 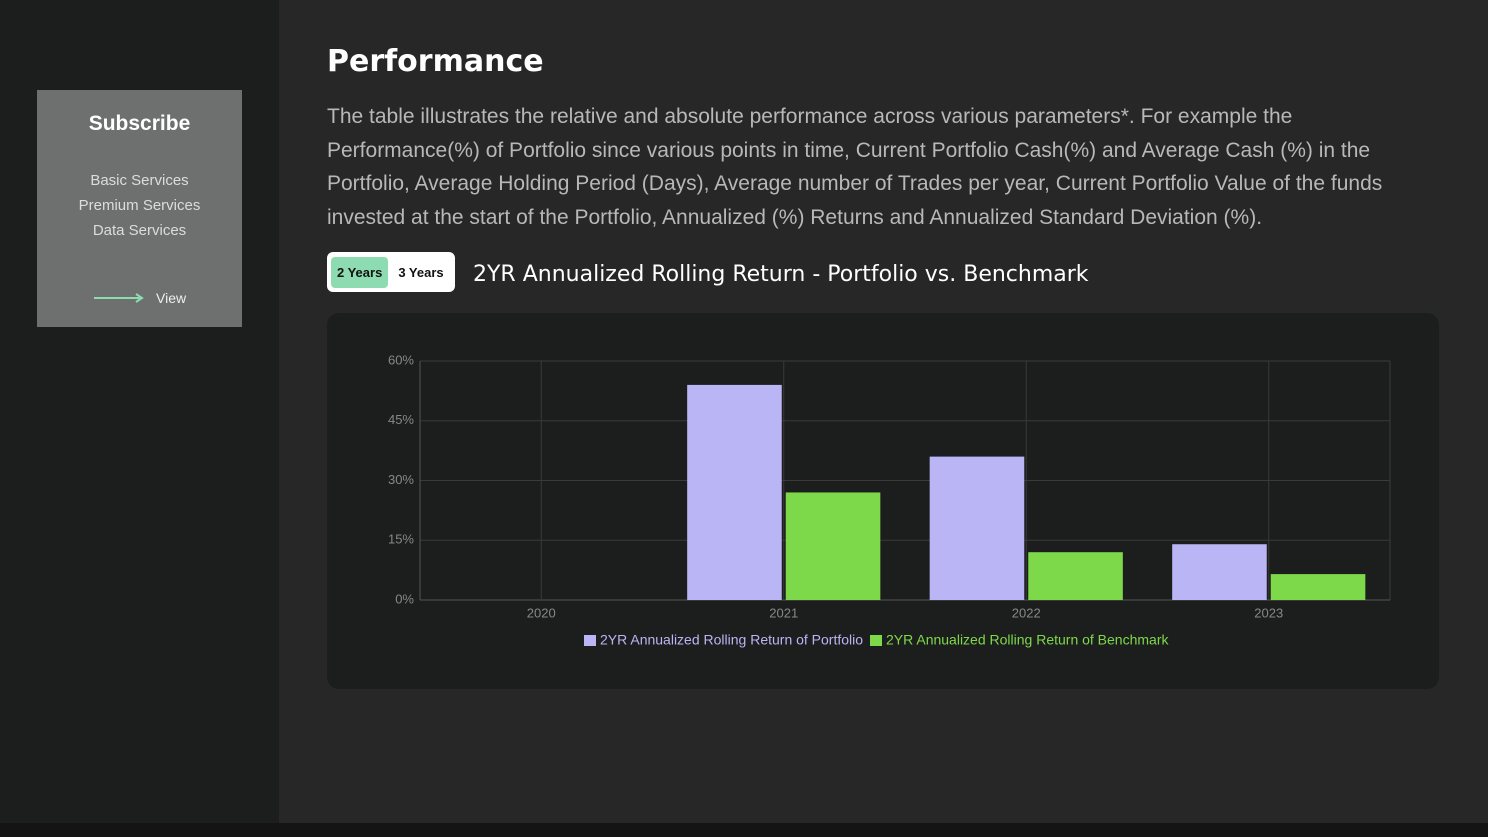 I want to click on card-title: Subscribe, so click(x=139, y=123).